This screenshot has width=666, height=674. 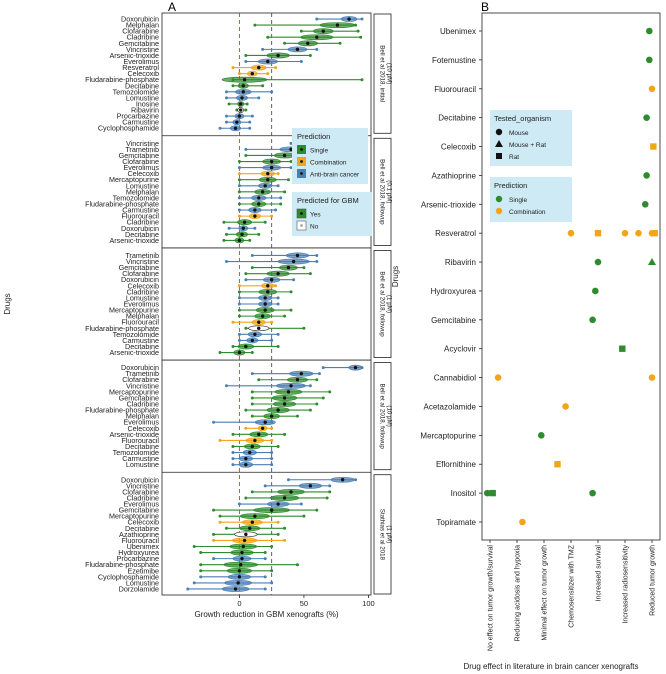 I want to click on drug-label: Ribavirin, so click(x=460, y=262).